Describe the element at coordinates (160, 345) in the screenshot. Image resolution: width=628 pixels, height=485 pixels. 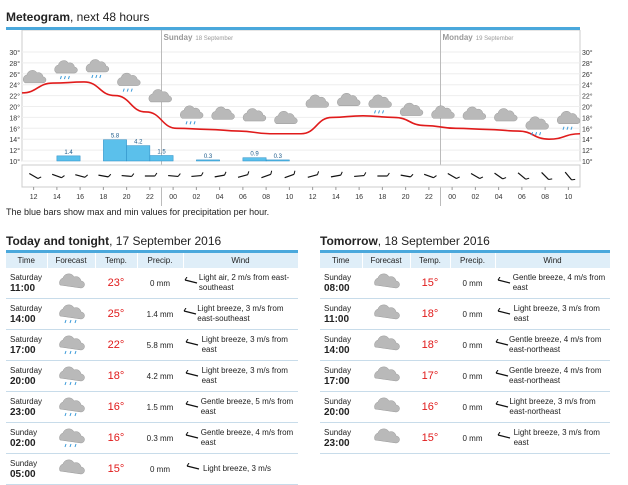
I see `precipitation-cell: 5.8 mm` at that location.